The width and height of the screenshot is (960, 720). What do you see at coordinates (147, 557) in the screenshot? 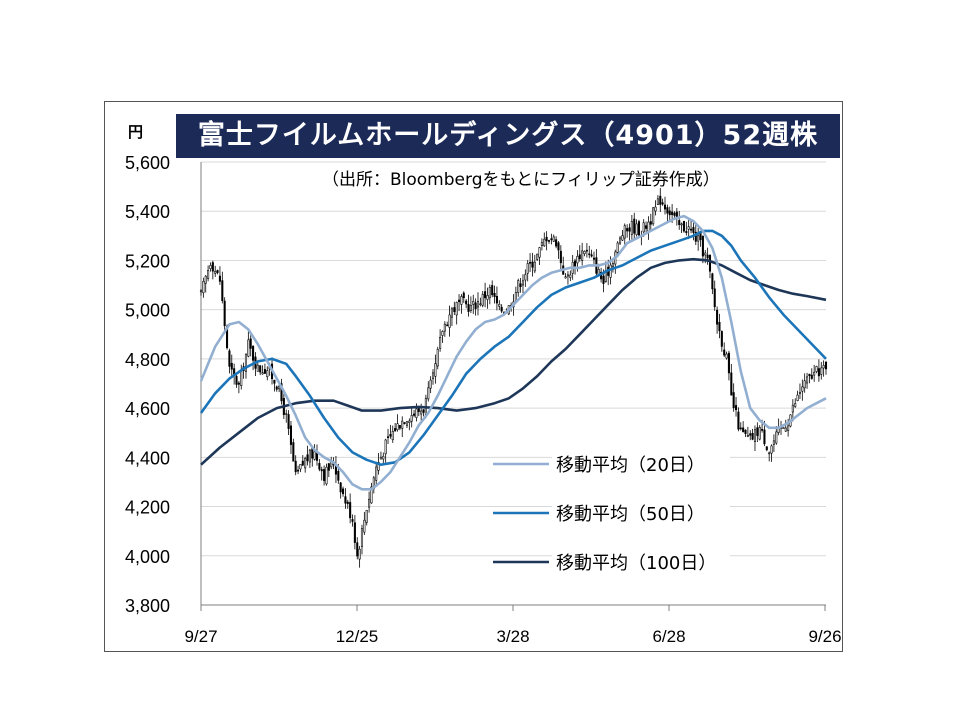
I see `y-tick-label: 4,000` at bounding box center [147, 557].